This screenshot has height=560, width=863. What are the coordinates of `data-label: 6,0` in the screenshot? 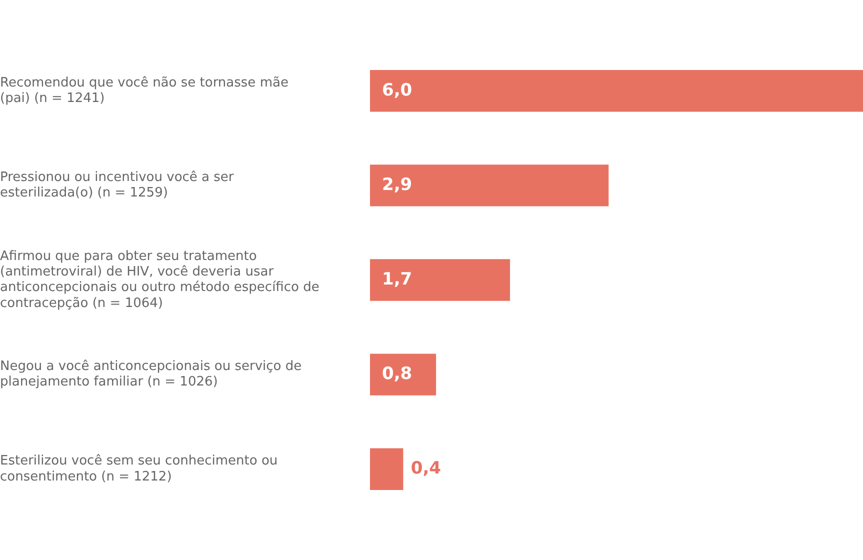 It's located at (397, 90).